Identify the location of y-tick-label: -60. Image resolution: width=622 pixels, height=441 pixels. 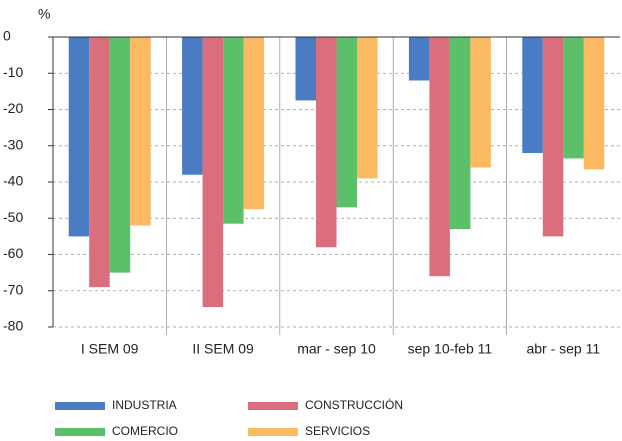
(13, 253).